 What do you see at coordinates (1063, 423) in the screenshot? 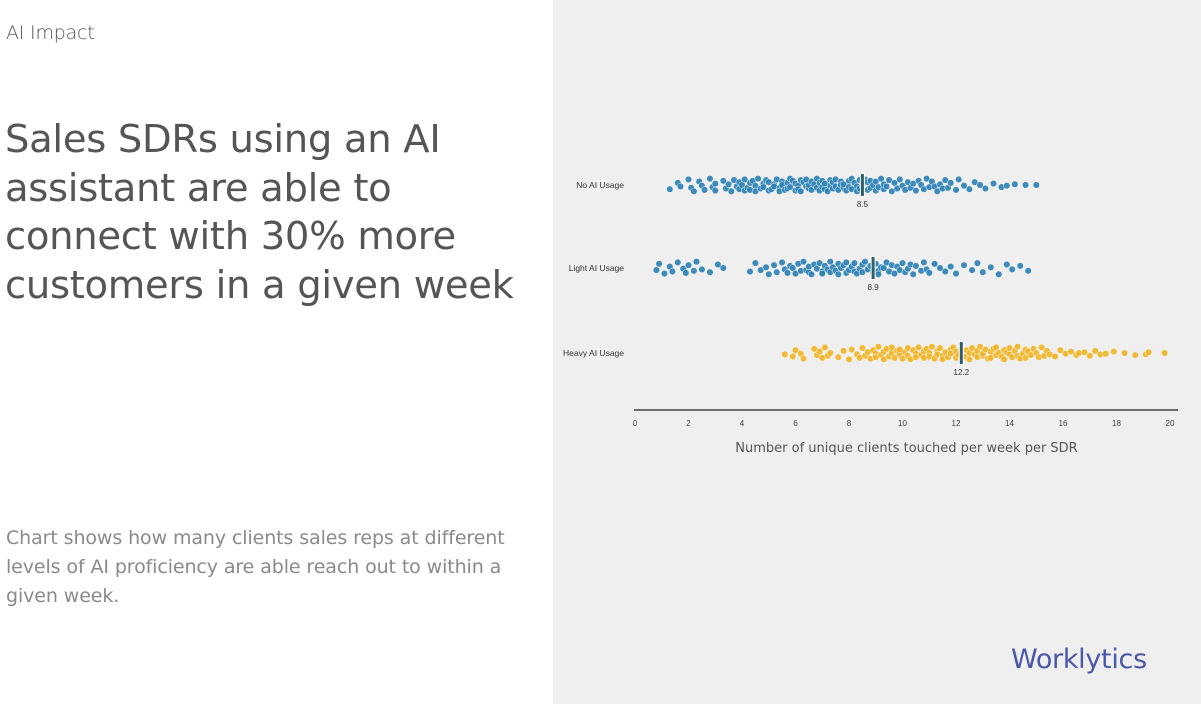
I see `x-tick-label: 16` at bounding box center [1063, 423].